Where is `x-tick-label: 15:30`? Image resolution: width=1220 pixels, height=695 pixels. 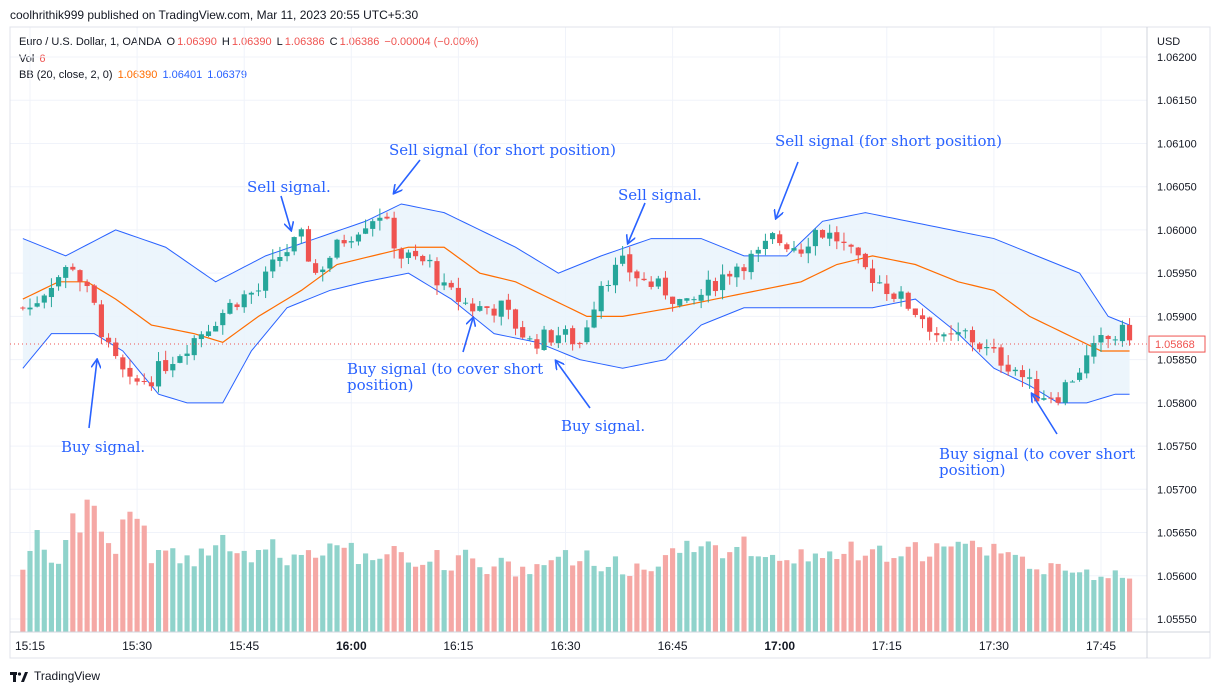
x-tick-label: 15:30 is located at coordinates (137, 646).